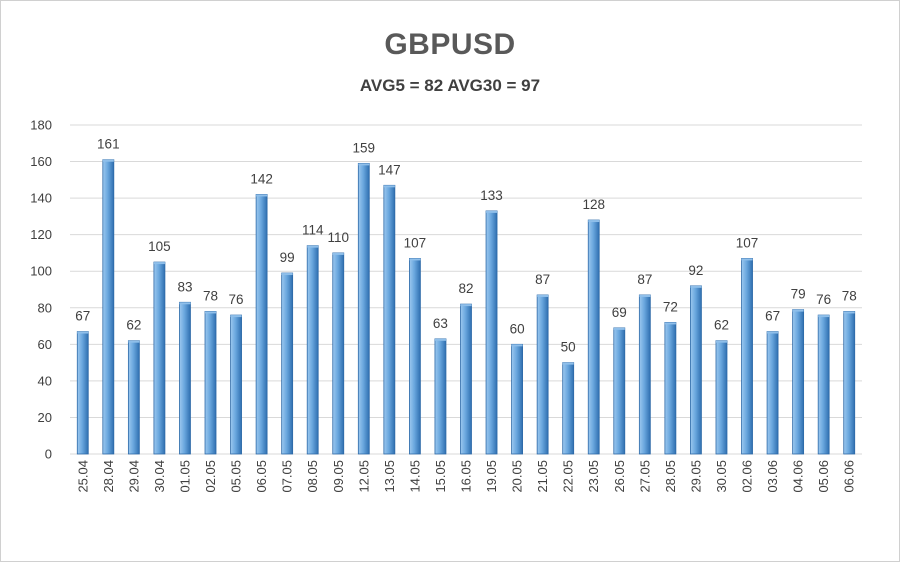 The width and height of the screenshot is (900, 562). I want to click on x-tick-label: 23.05, so click(593, 476).